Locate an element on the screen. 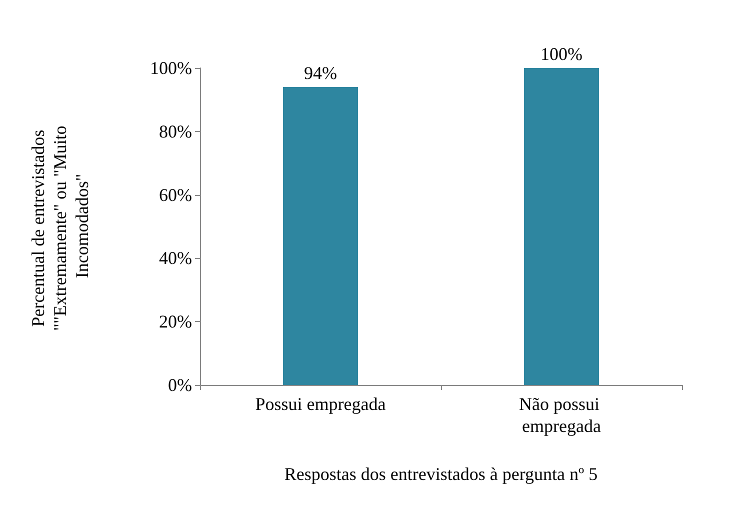 The image size is (742, 512). y-tick-label: 60% is located at coordinates (175, 194).